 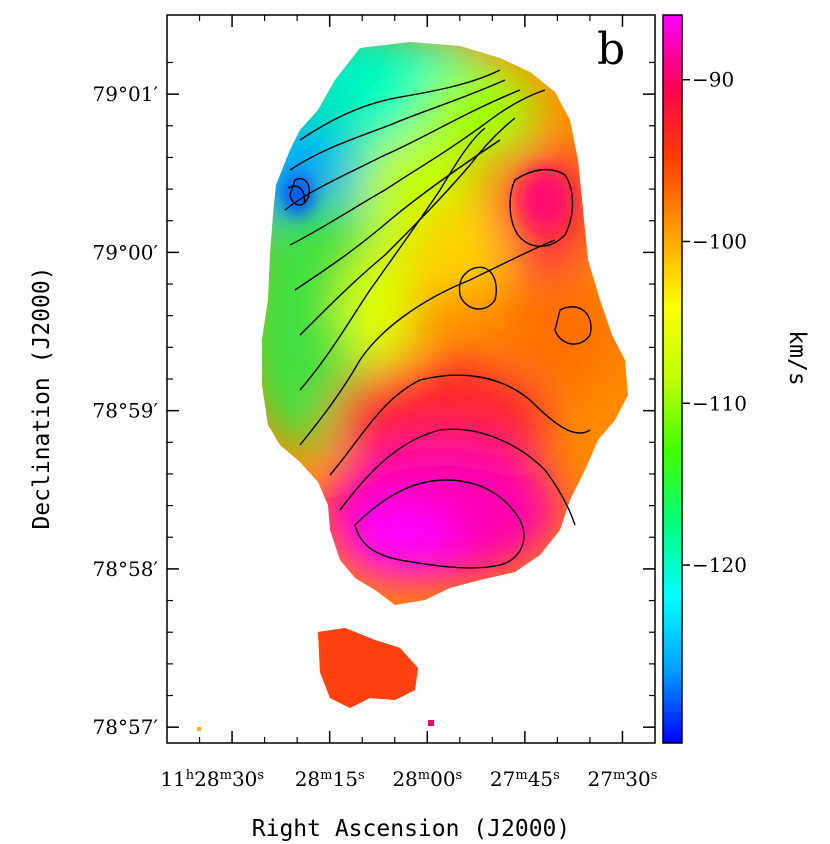 I want to click on y-tick-label: 78°58′, so click(x=126, y=569).